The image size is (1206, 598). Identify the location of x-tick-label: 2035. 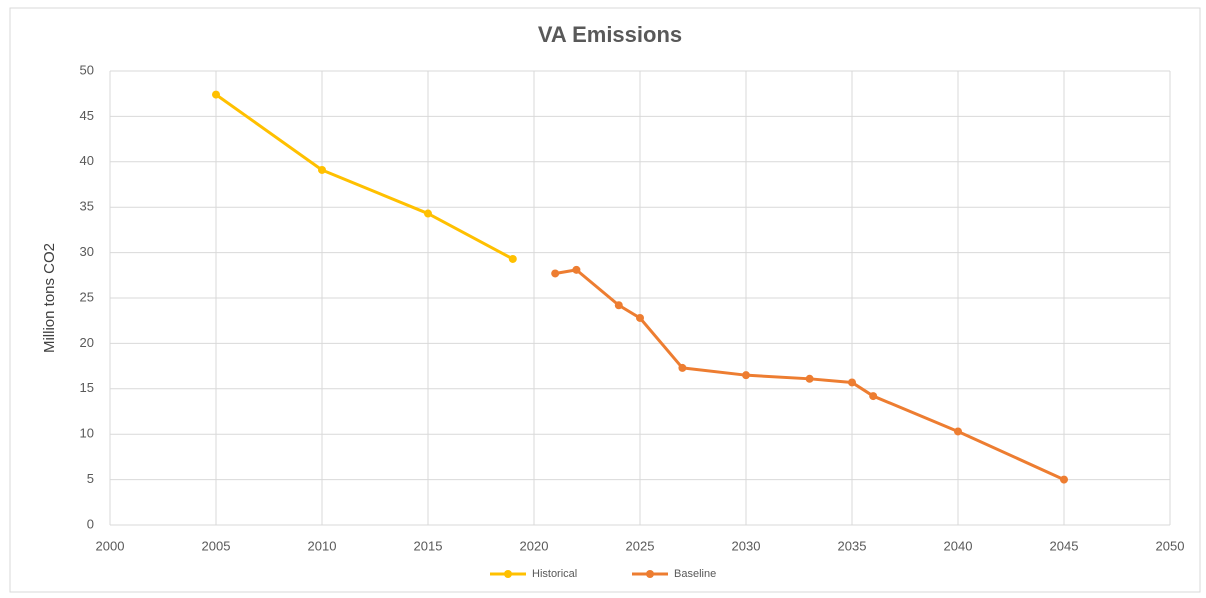
(852, 545).